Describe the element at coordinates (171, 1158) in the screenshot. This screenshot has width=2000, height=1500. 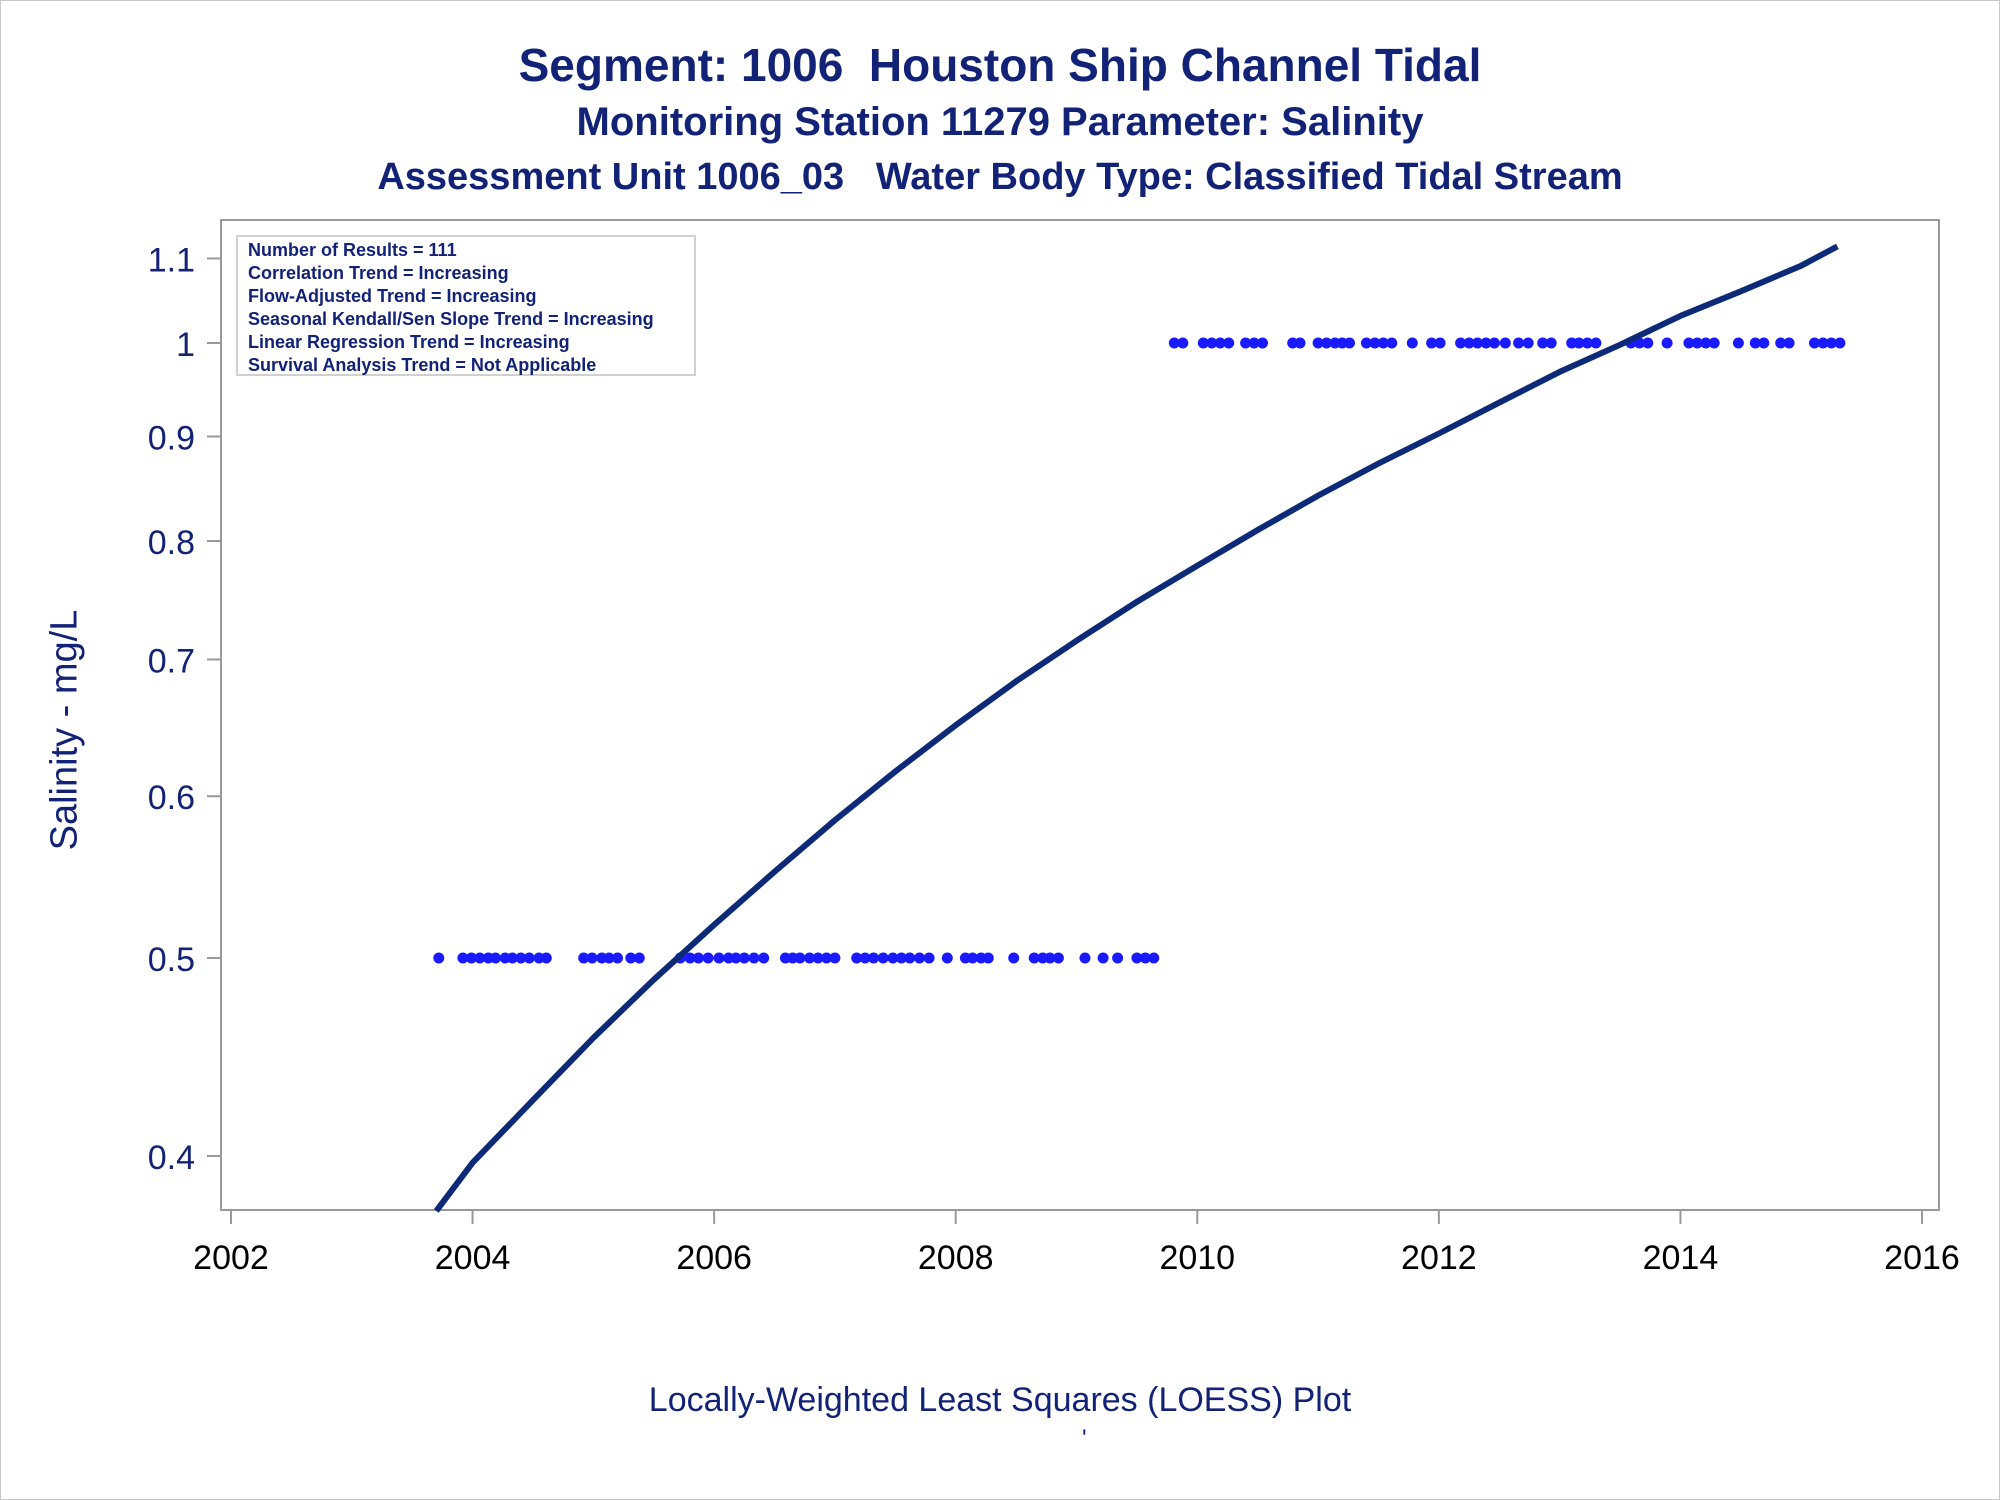
I see `y-tick-label: 0.4` at that location.